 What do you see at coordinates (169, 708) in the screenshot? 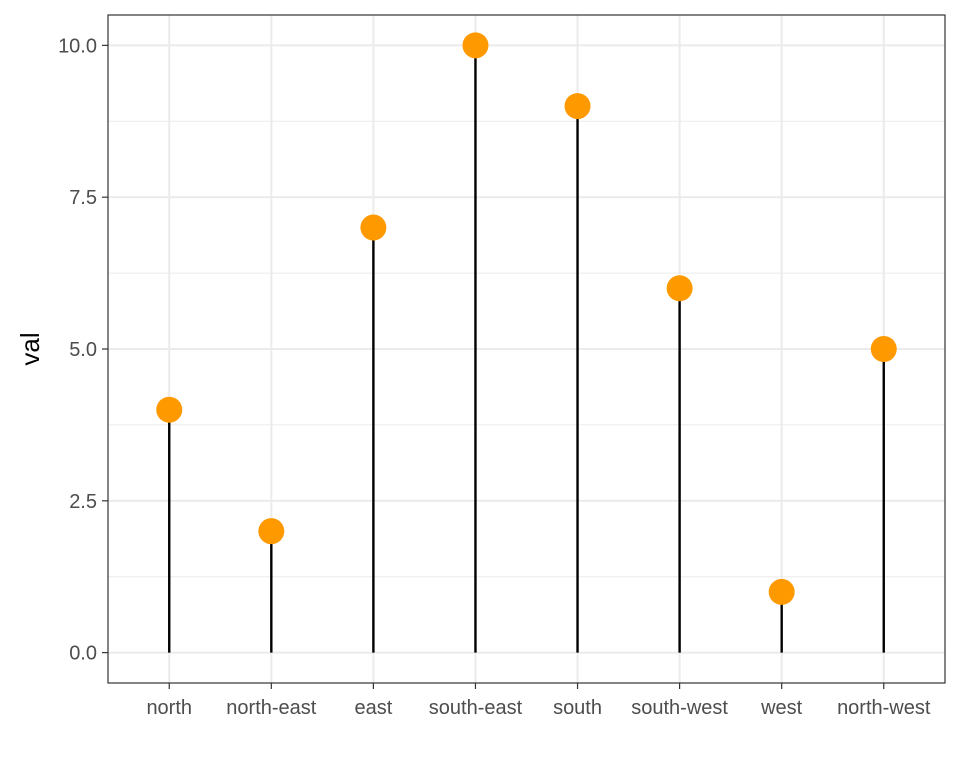
I see `x-tick-label: north` at bounding box center [169, 708].